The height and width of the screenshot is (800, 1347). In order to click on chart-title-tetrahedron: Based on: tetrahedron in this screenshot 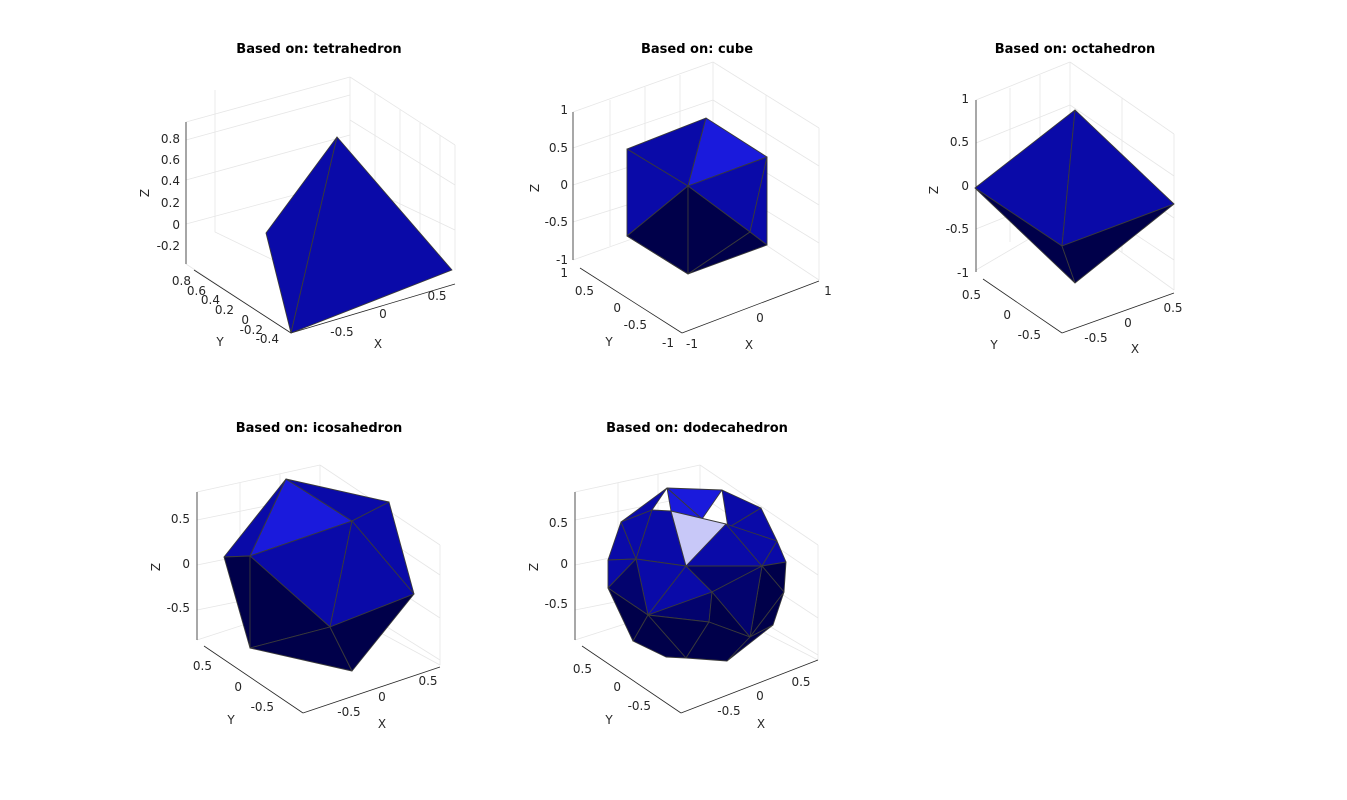, I will do `click(319, 49)`.